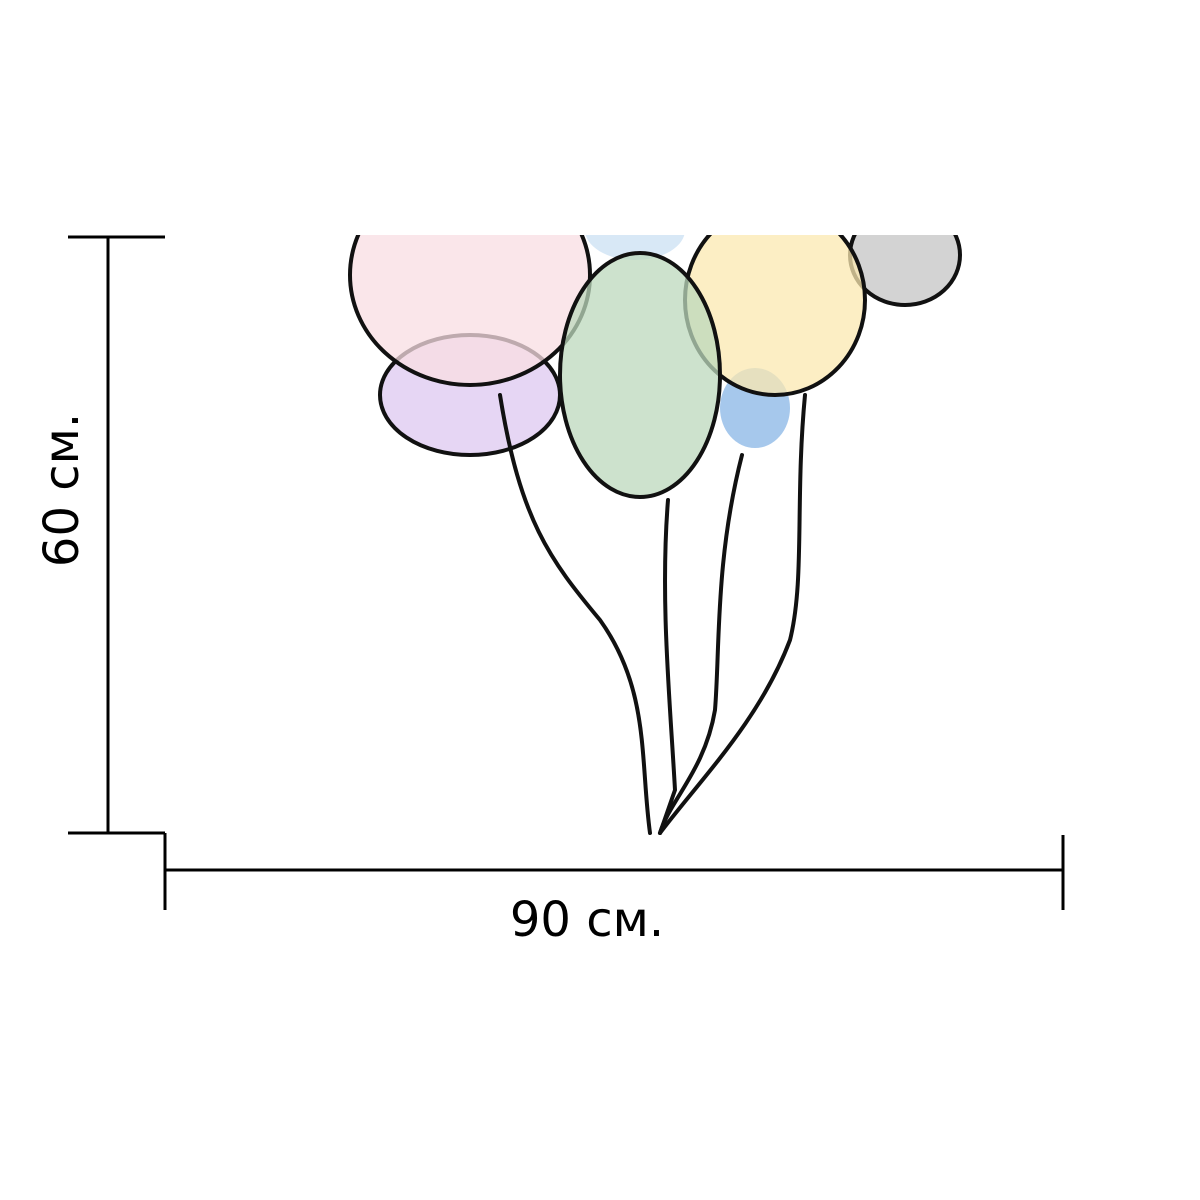 Image resolution: width=1200 pixels, height=1200 pixels. Describe the element at coordinates (587, 920) in the screenshot. I see `width-label: 90 см.` at that location.